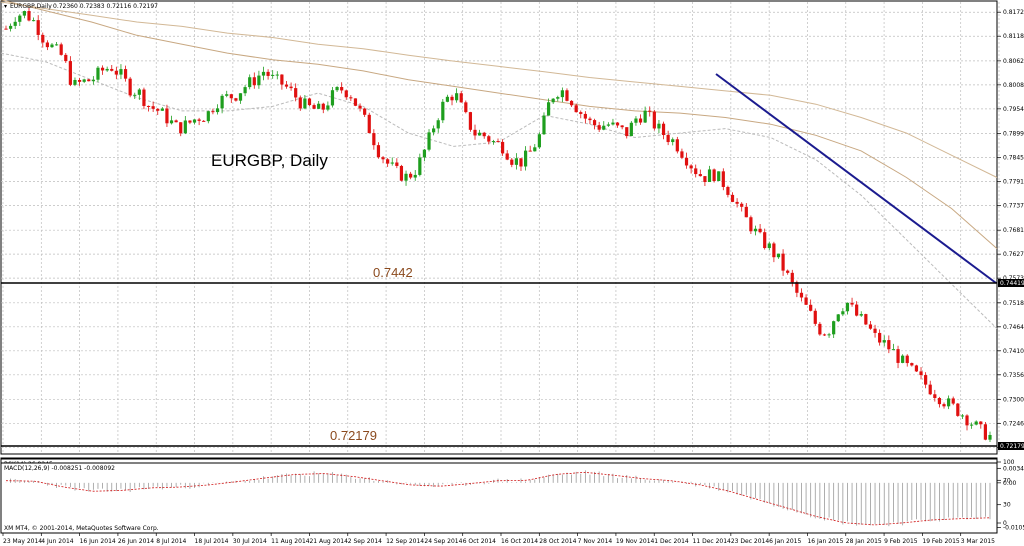  I want to click on price-tick-label: 0.73005, so click(1013, 399).